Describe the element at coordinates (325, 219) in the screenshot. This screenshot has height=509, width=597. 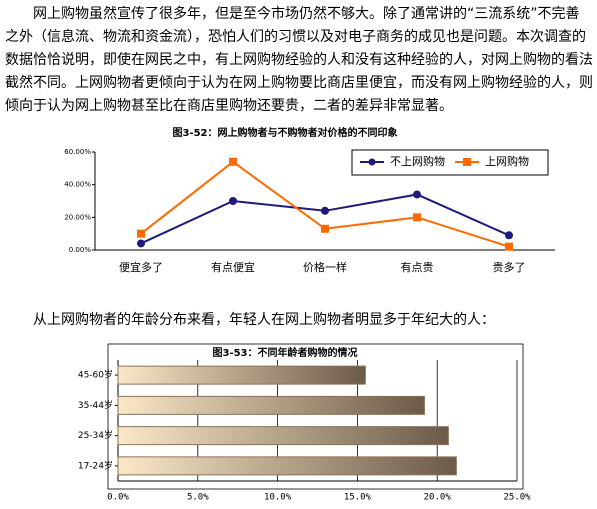
I see `series-line` at that location.